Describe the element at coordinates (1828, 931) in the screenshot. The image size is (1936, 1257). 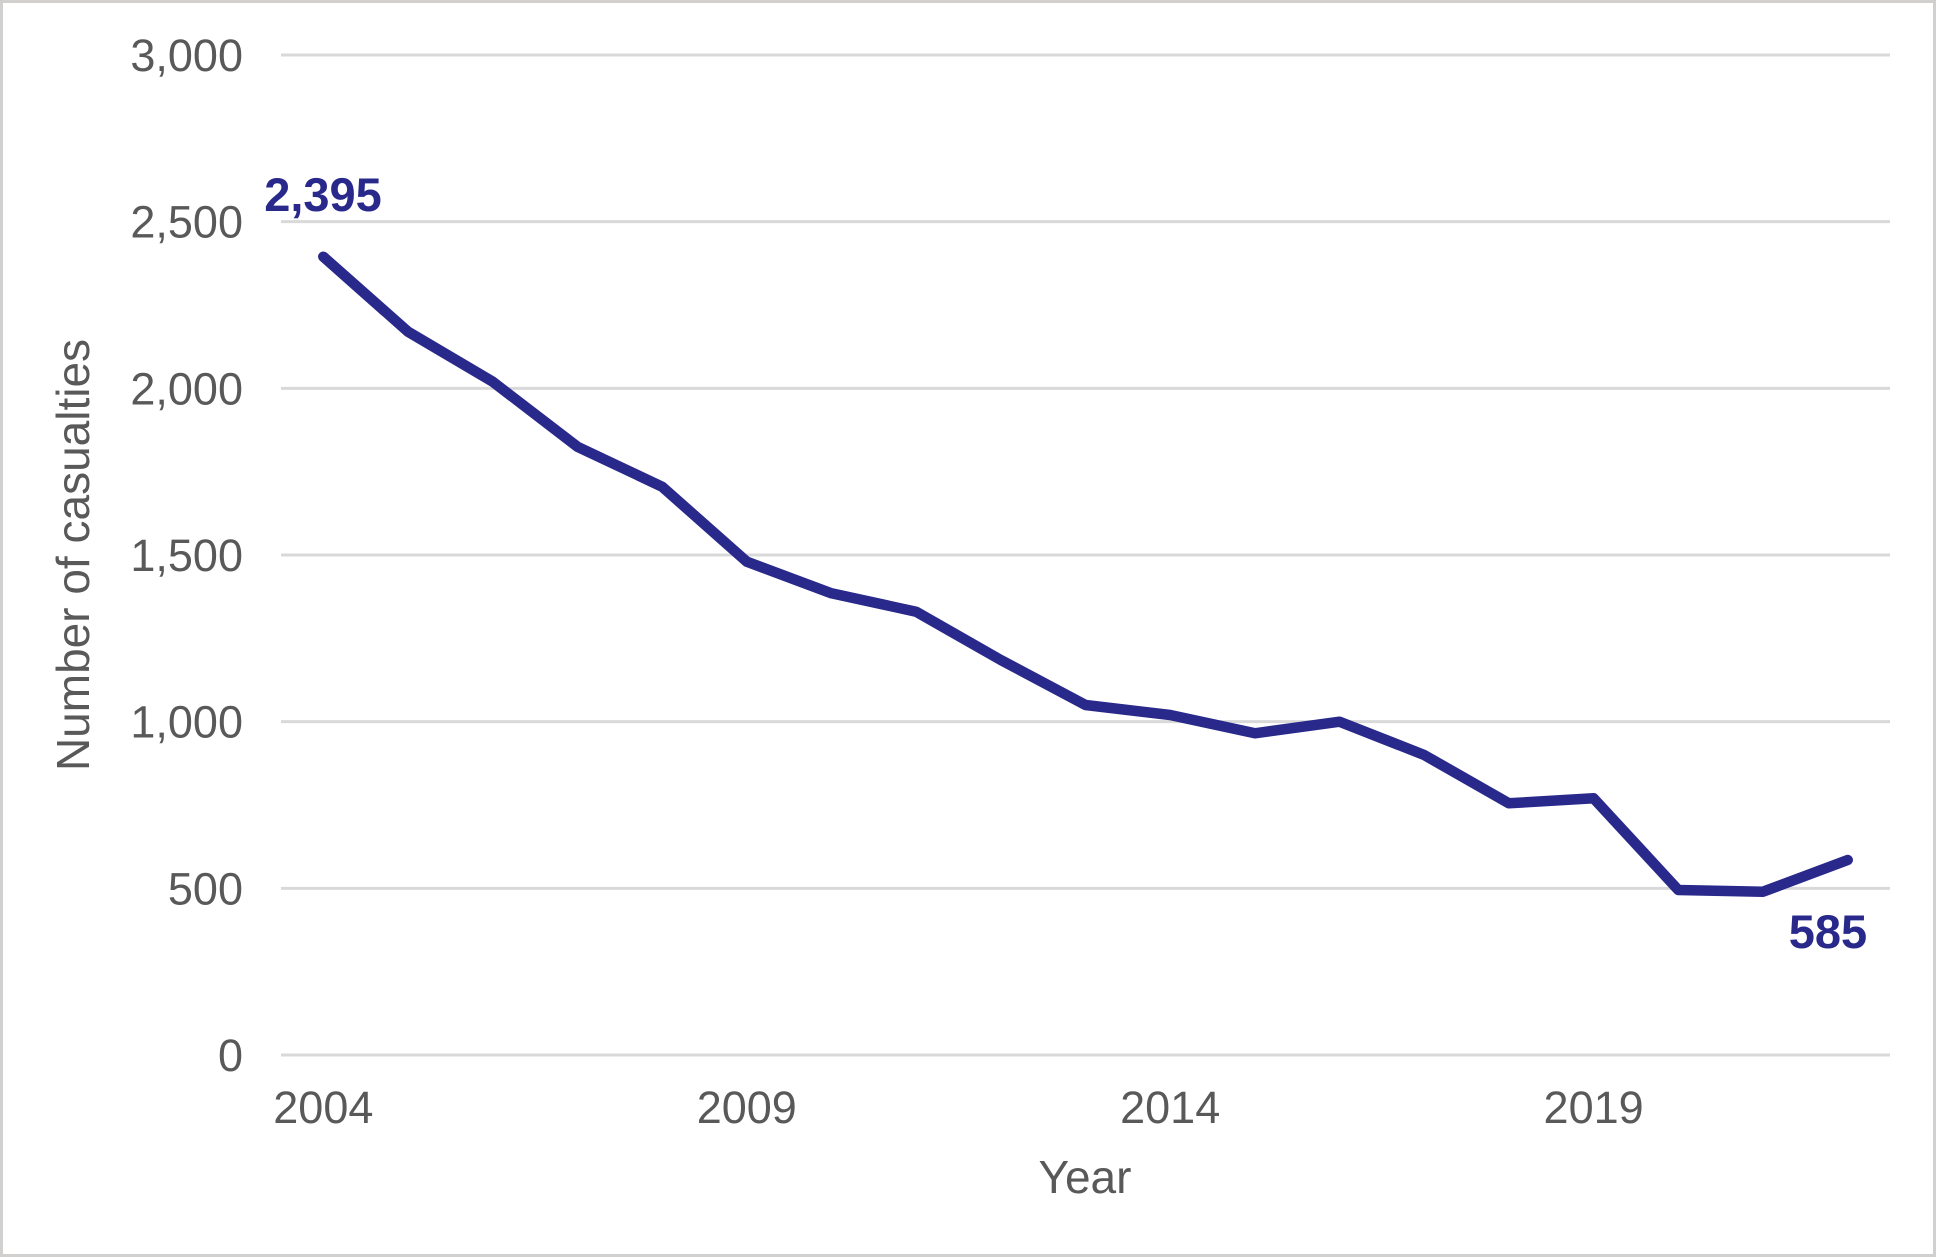
I see `last-point-data-label: 585` at that location.